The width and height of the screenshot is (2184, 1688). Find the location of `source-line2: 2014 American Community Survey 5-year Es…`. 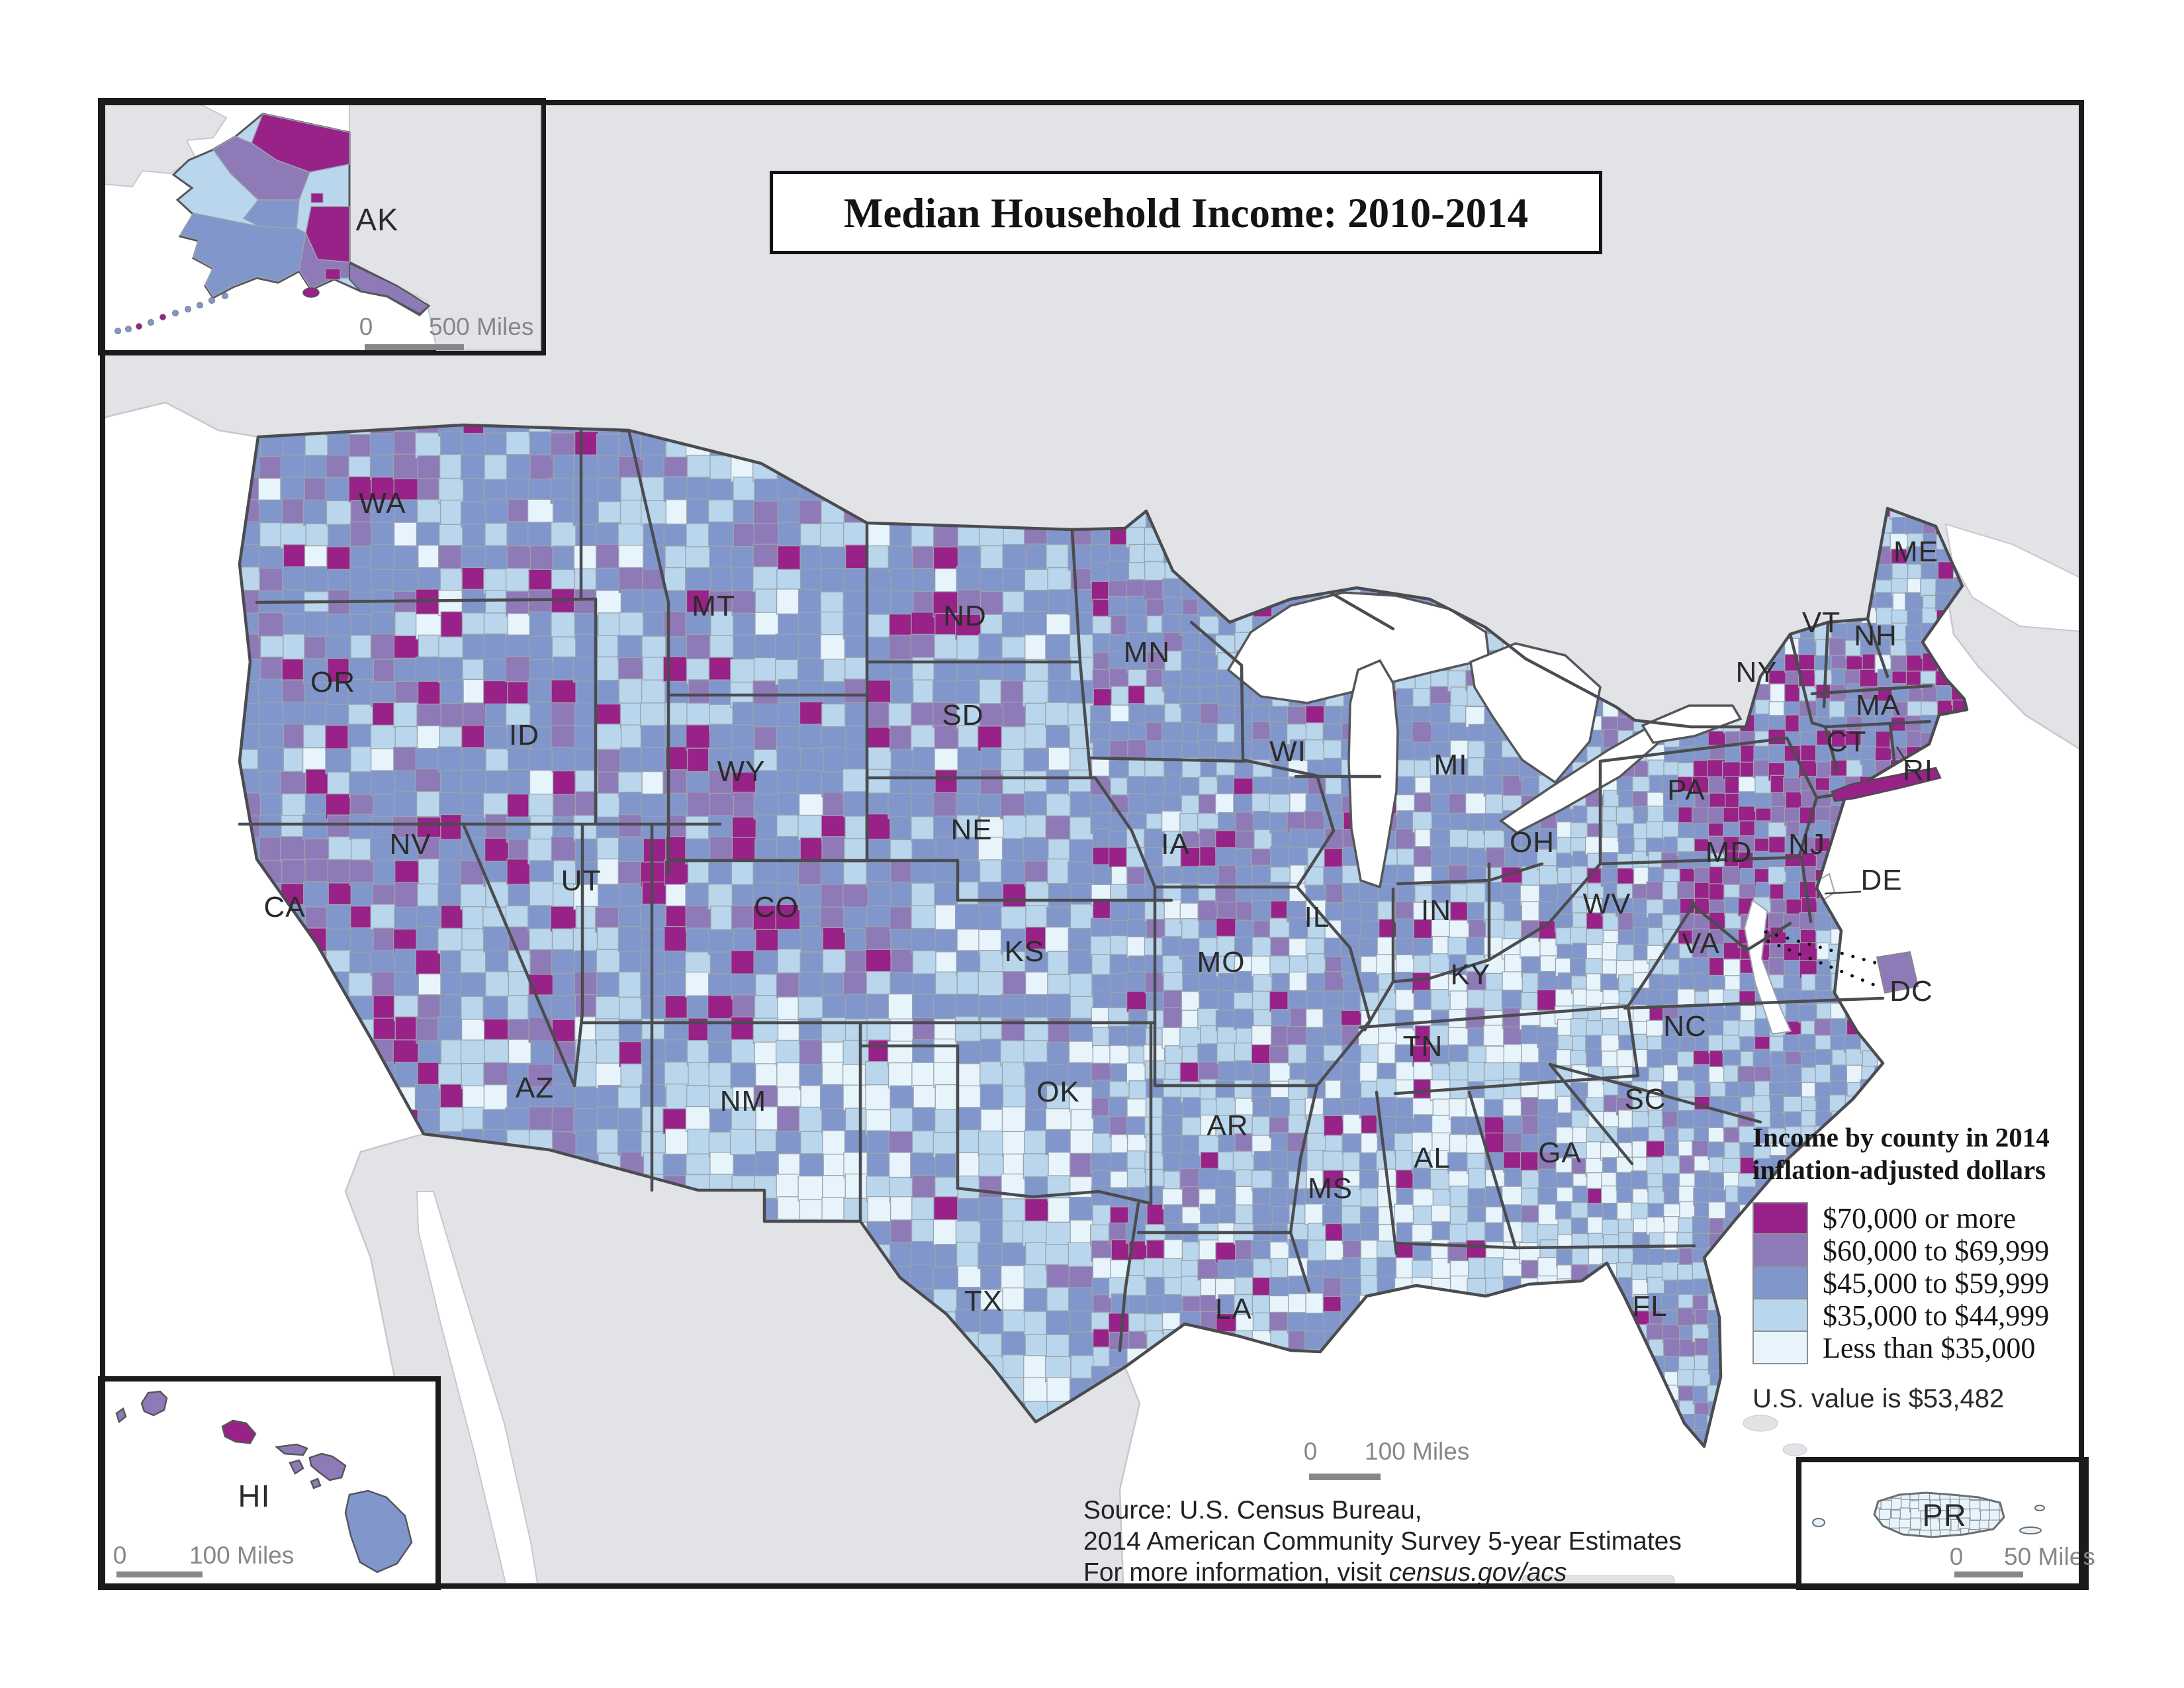

source-line2: 2014 American Community Survey 5-year Es… is located at coordinates (1382, 1541).